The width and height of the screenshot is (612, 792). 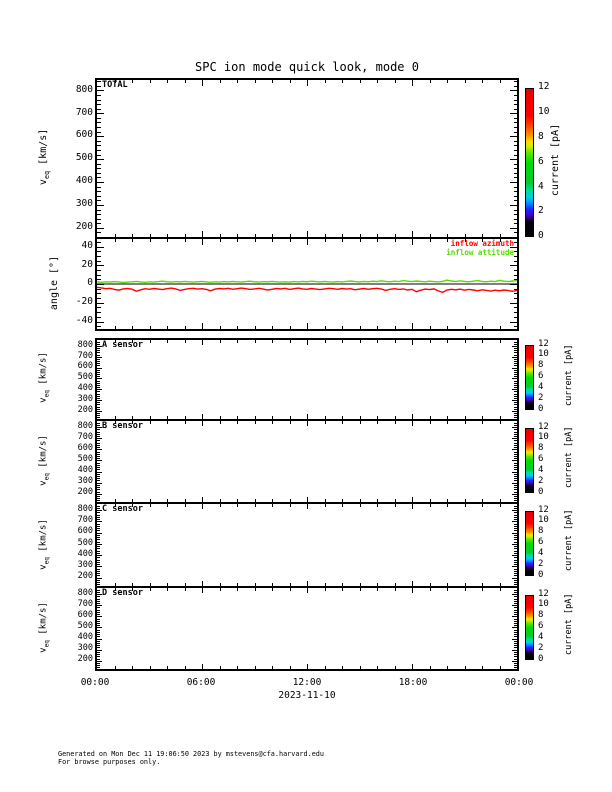 I want to click on colorbar-tick-label: 10, so click(x=543, y=437).